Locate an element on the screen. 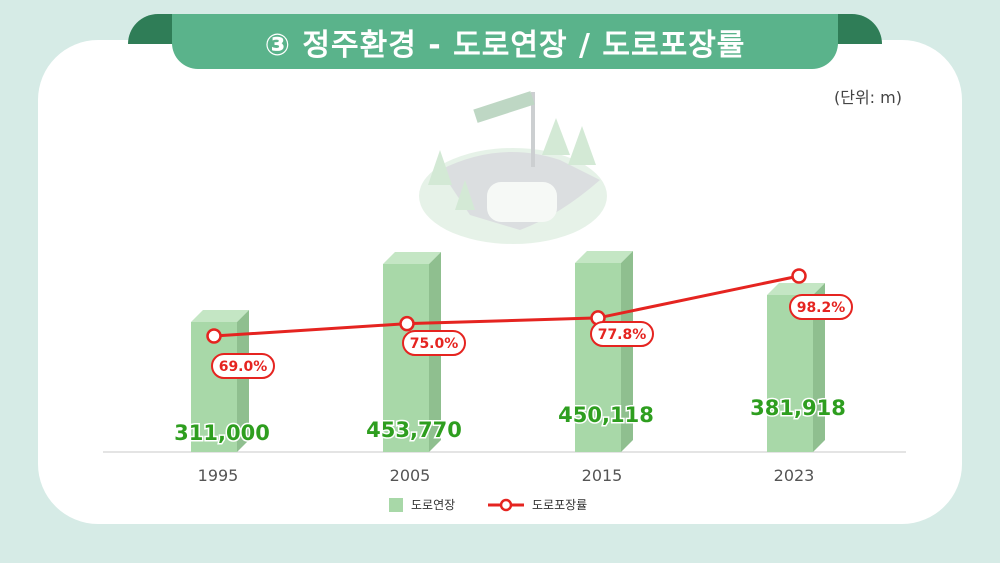  line-value-label: 69.0% is located at coordinates (243, 367).